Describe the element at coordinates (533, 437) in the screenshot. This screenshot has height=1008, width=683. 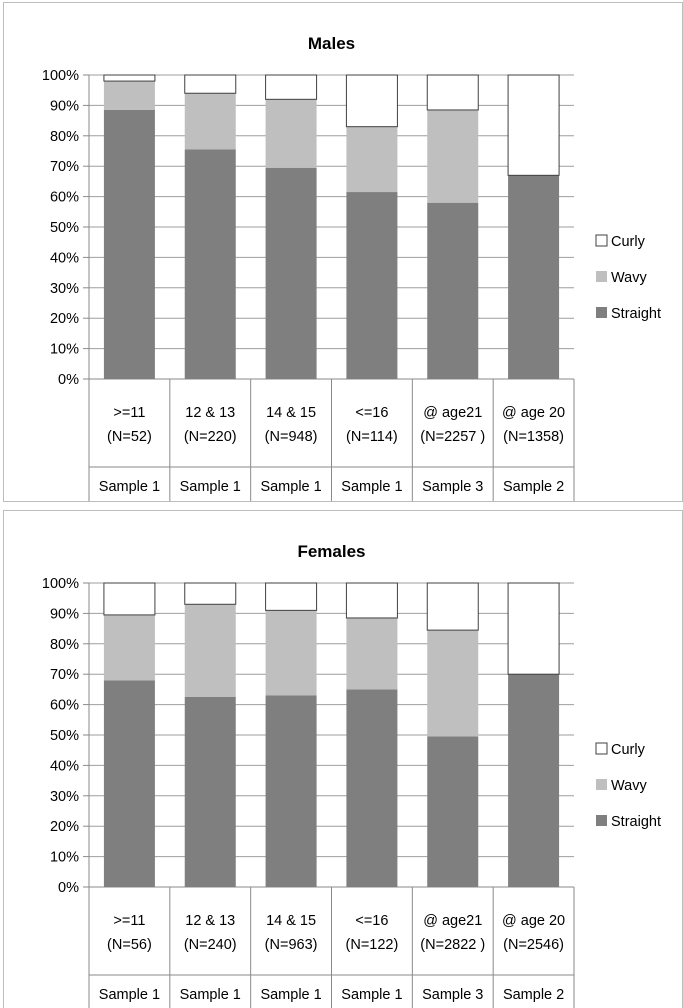
I see `category-n-label: (N=1358)` at that location.